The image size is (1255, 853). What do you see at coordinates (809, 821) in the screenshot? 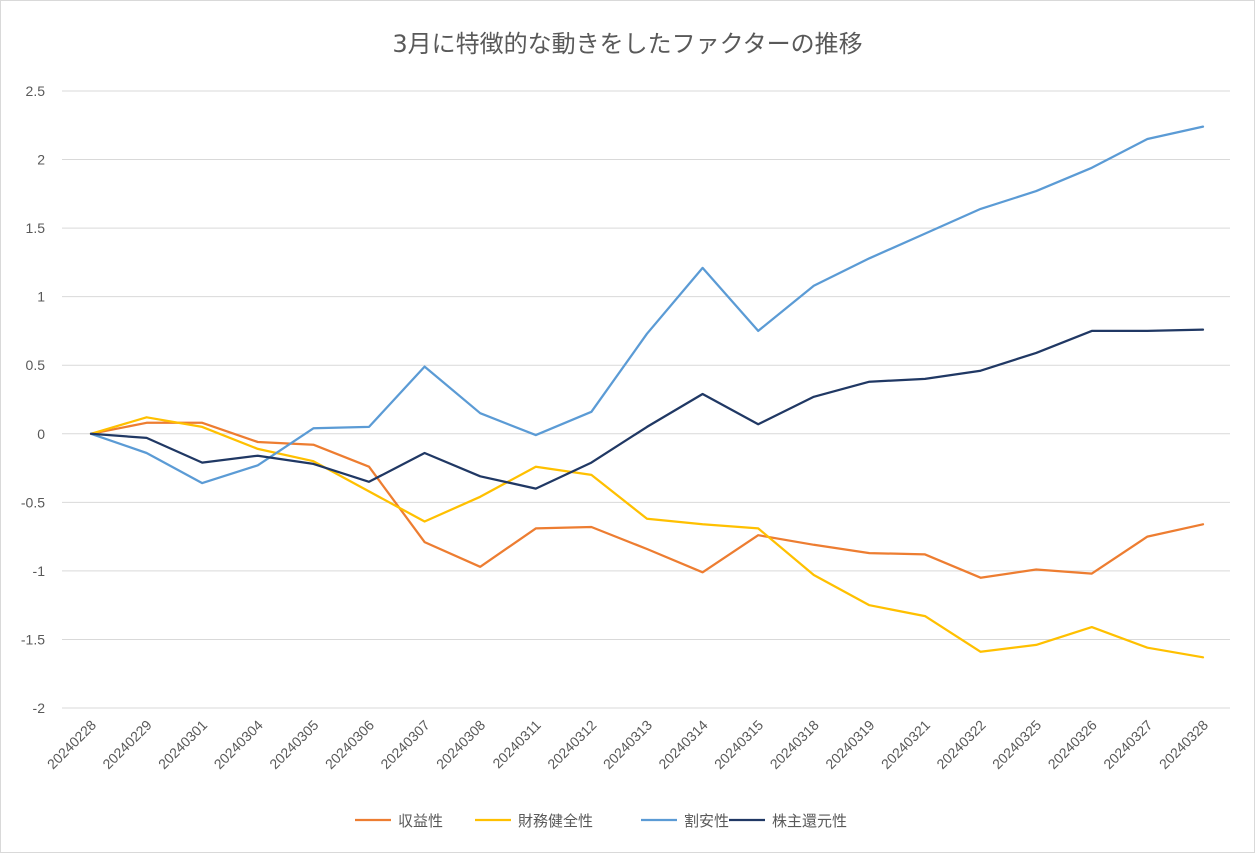
I see `legend-label: 株主還元性` at bounding box center [809, 821].